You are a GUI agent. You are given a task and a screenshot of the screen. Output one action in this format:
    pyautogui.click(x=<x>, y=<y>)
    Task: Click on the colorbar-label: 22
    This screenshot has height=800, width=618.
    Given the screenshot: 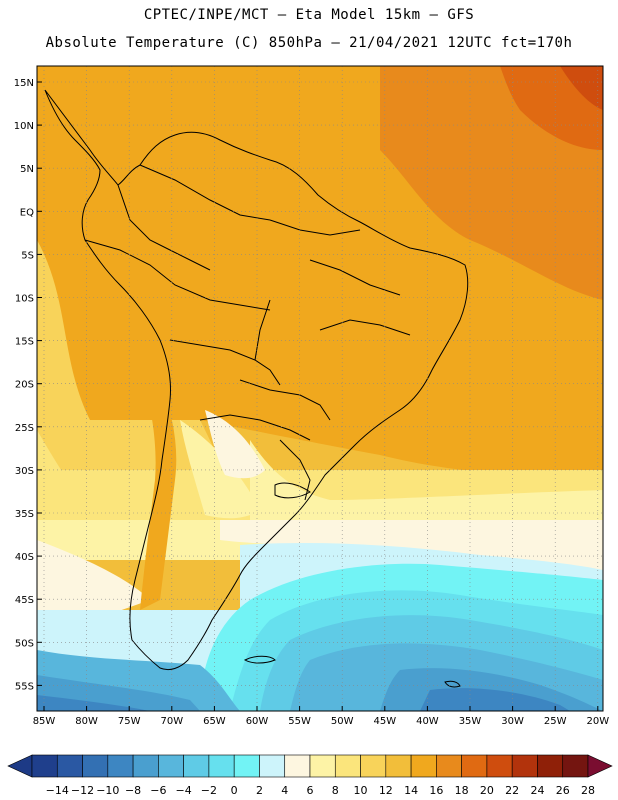 What is the action you would take?
    pyautogui.click(x=512, y=790)
    